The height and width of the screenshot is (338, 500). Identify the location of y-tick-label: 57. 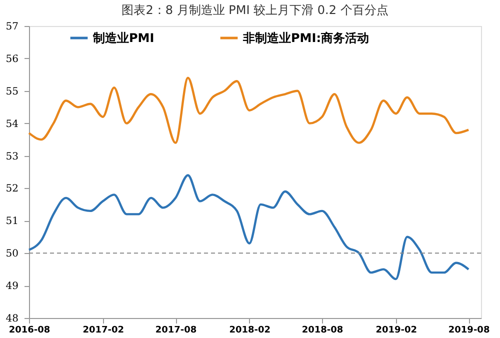
(12, 27).